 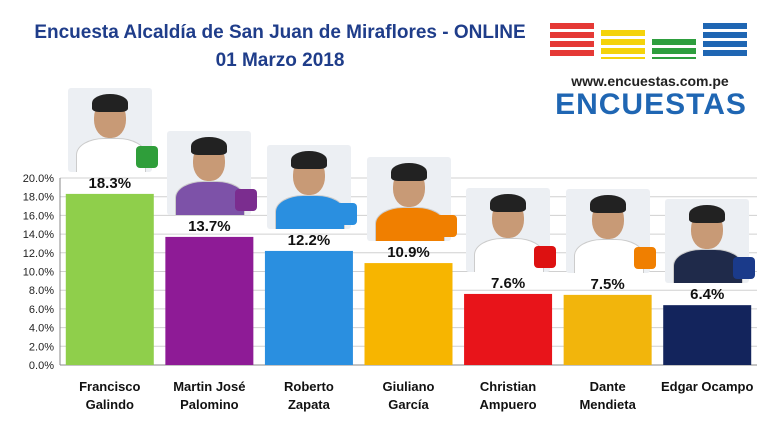 I want to click on page-date: 01 Marzo 2018, so click(x=280, y=60).